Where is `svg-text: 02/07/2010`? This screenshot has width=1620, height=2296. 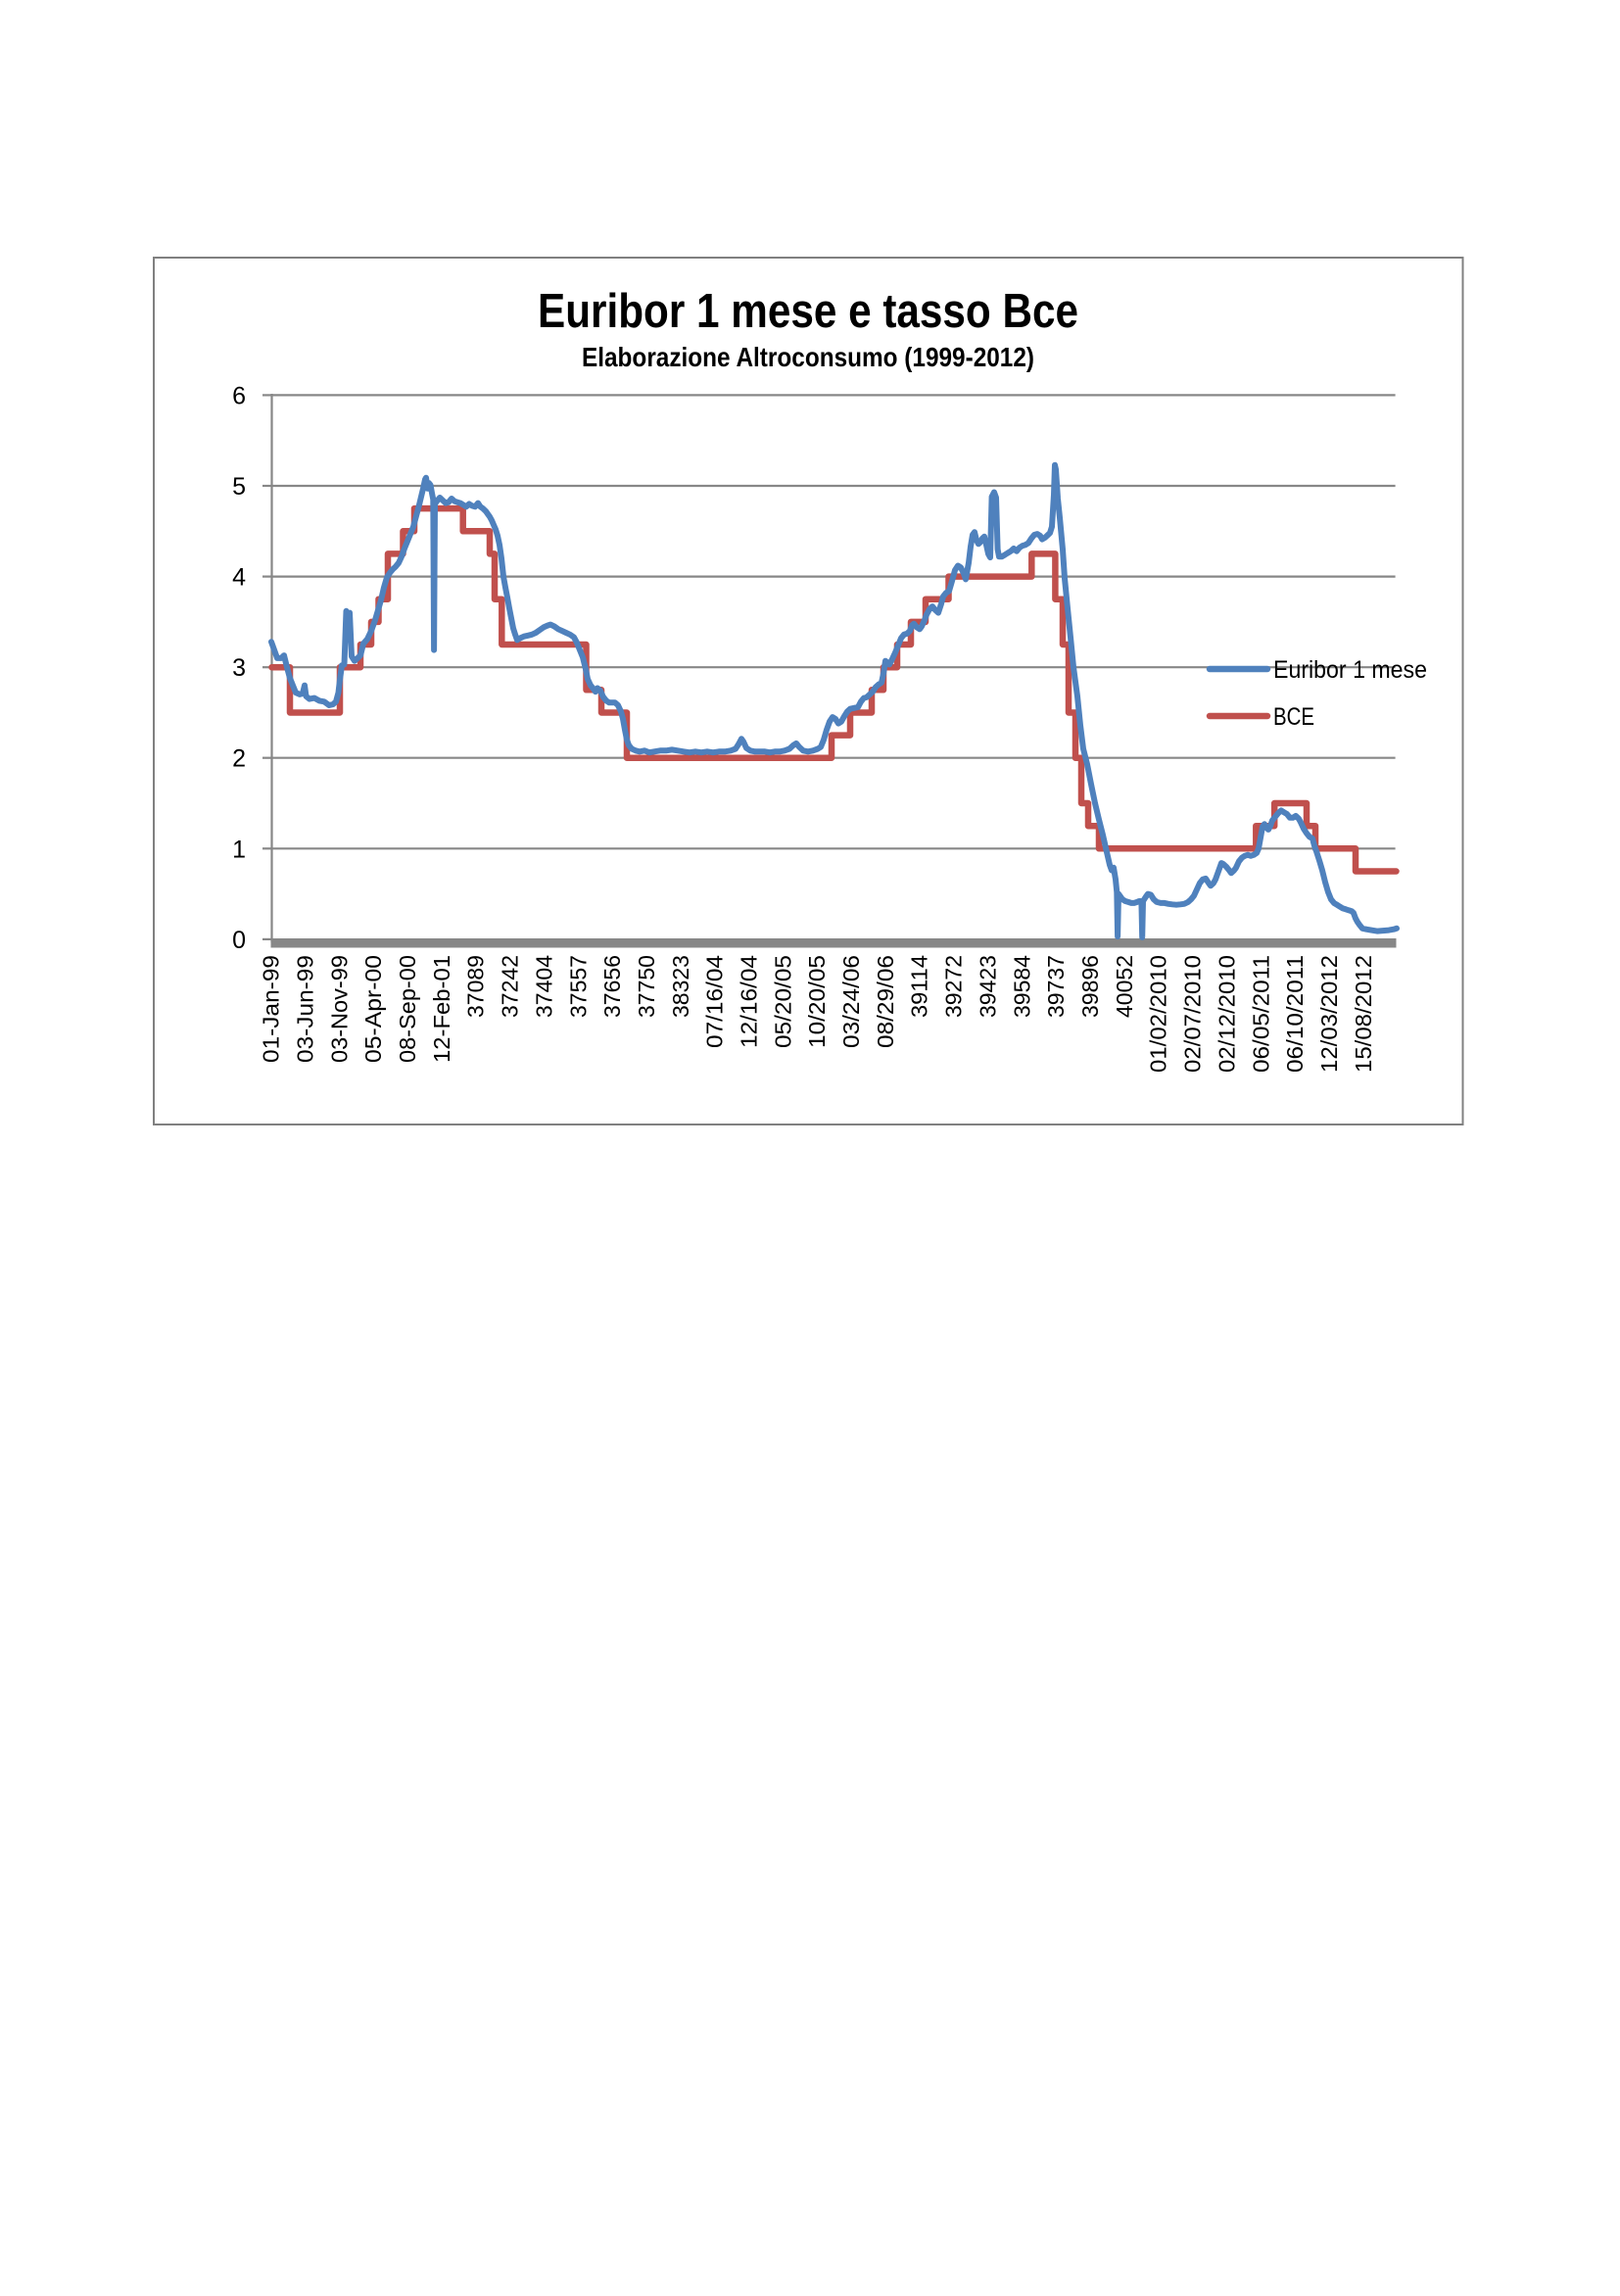
svg-text: 02/07/2010 is located at coordinates (1193, 1014).